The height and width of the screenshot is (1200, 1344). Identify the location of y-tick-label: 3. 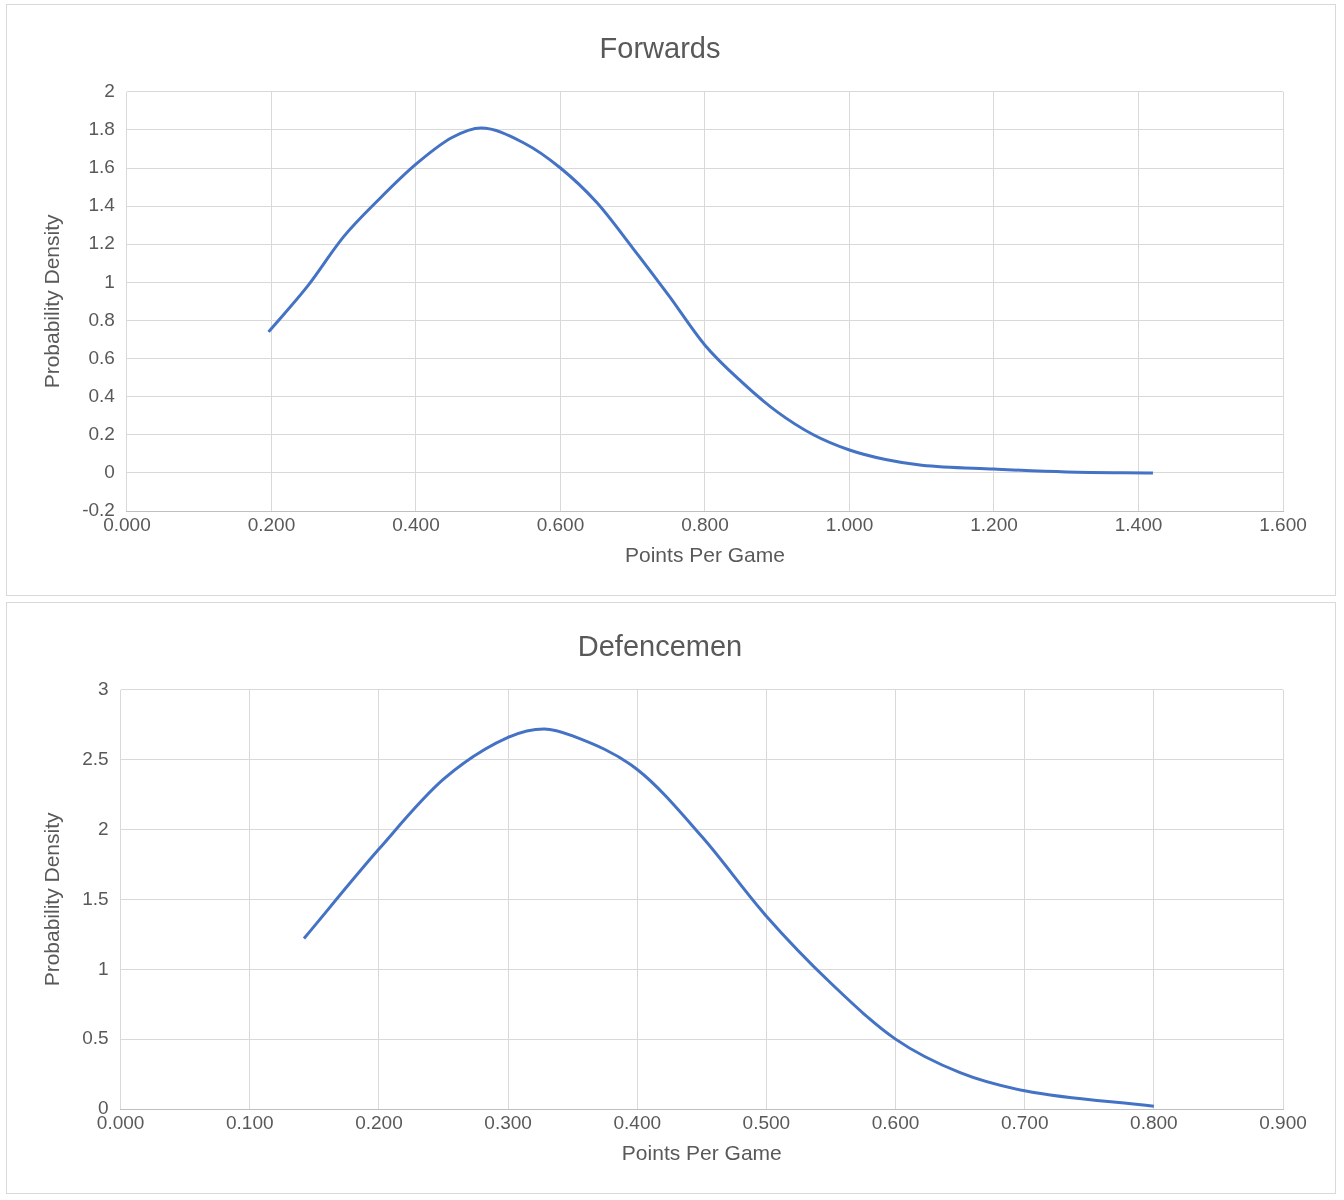
(103, 689).